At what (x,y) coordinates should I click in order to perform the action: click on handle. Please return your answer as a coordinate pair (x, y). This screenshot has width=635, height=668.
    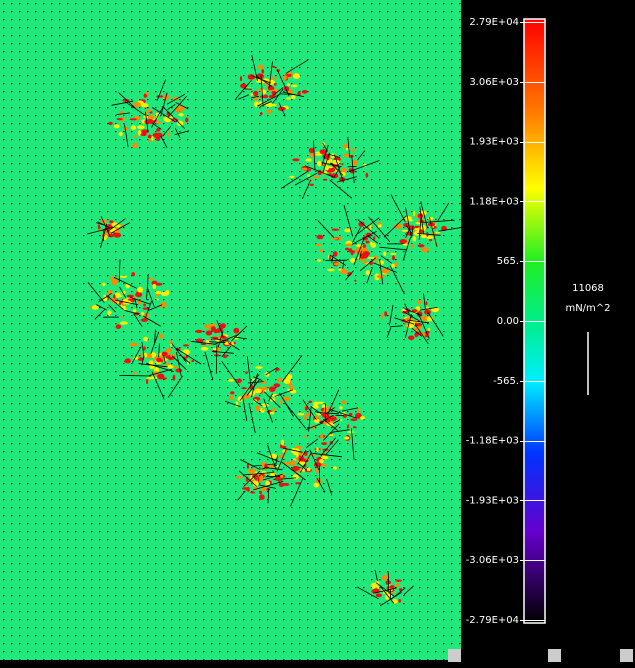
    Looking at the image, I should click on (554, 655).